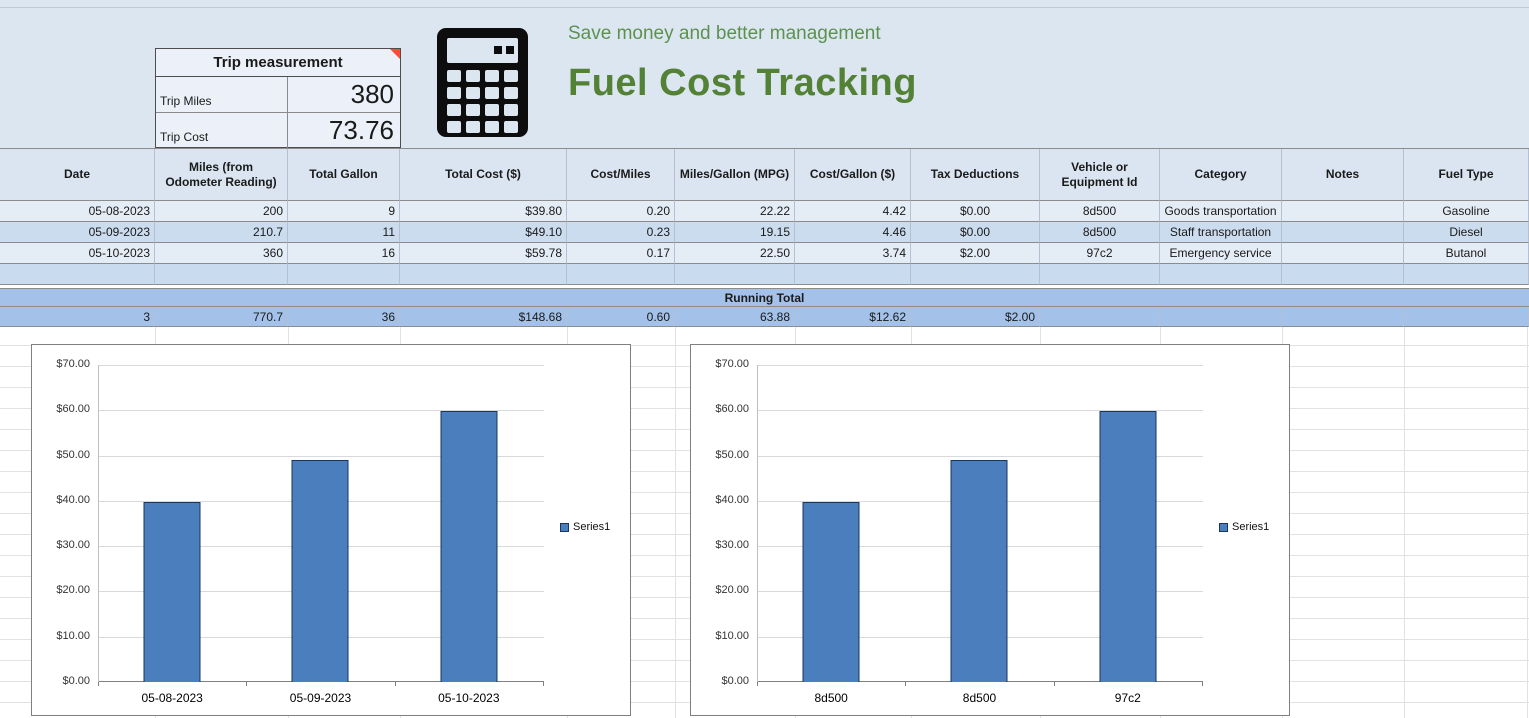 The image size is (1529, 718). Describe the element at coordinates (735, 175) in the screenshot. I see `column-header: Miles/Gallon (MPG)` at that location.